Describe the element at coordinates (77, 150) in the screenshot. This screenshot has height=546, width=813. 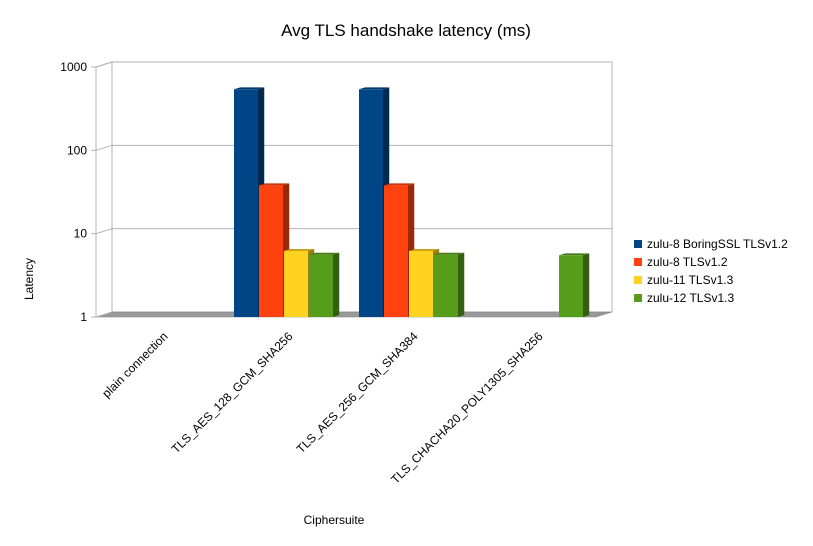
I see `y-tick-label: 100` at that location.